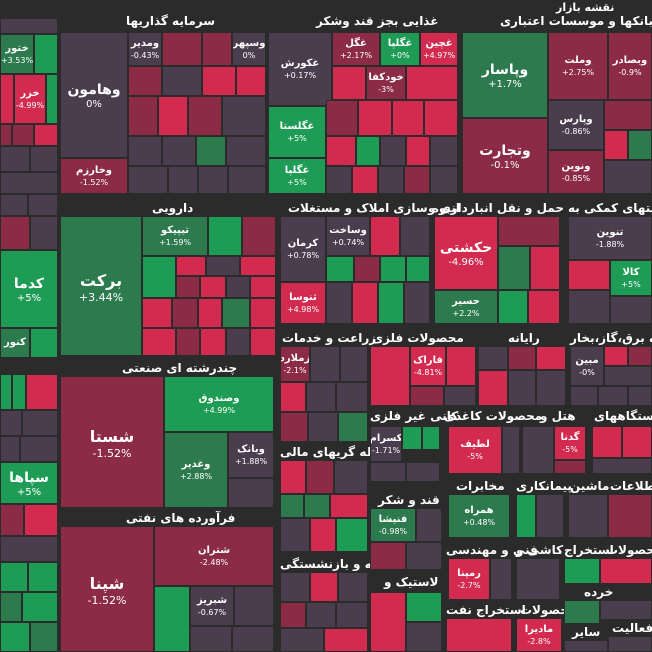  I want to click on stock-tile: وپاسار +1.7%, so click(505, 75).